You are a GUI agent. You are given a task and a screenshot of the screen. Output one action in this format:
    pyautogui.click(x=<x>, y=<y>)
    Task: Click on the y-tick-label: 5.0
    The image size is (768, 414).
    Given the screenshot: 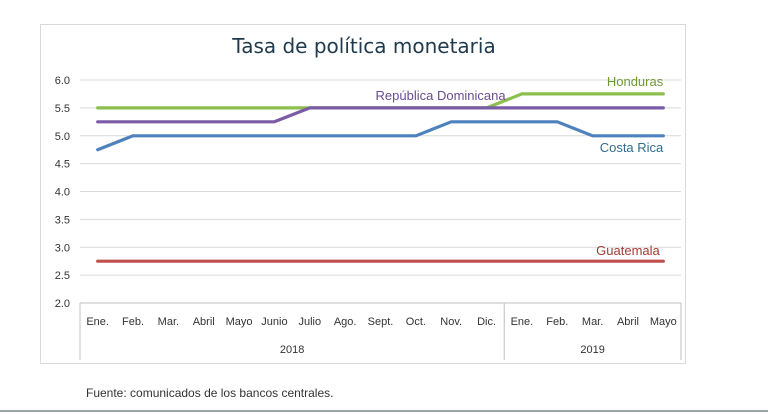 What is the action you would take?
    pyautogui.click(x=62, y=137)
    